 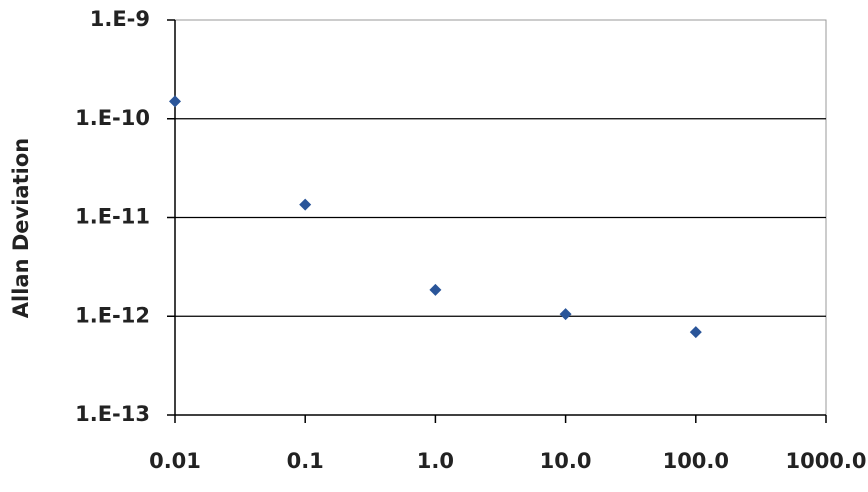 I want to click on y-tick-label: 1.E-12, so click(x=112, y=315).